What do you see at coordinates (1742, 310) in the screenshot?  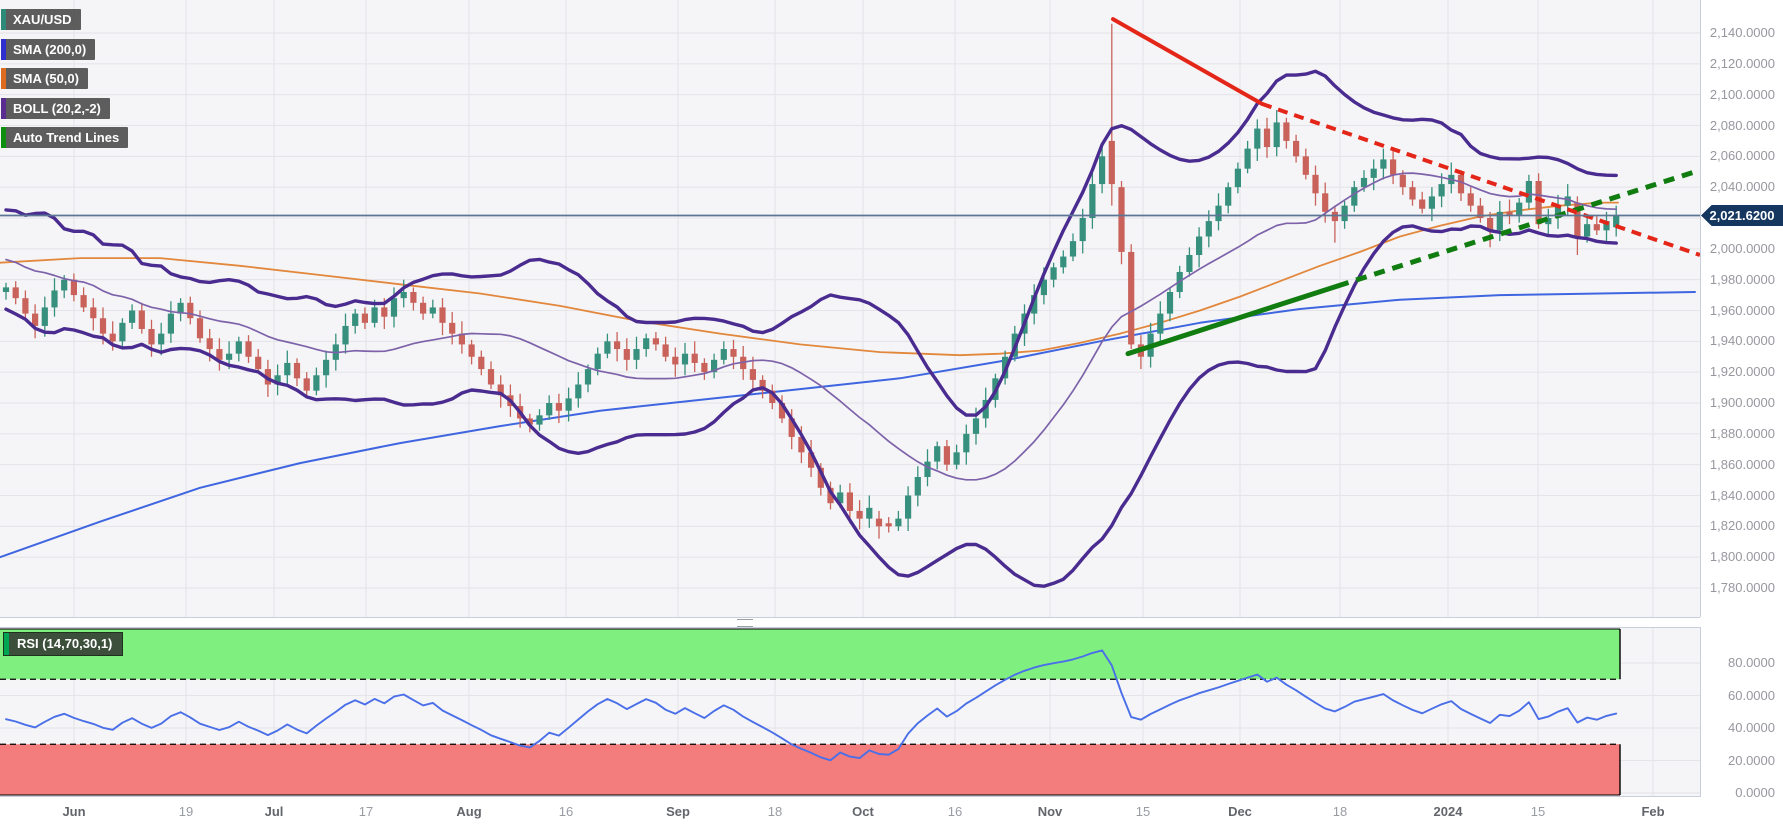 I see `price-axis-label: 1,960.0000` at bounding box center [1742, 310].